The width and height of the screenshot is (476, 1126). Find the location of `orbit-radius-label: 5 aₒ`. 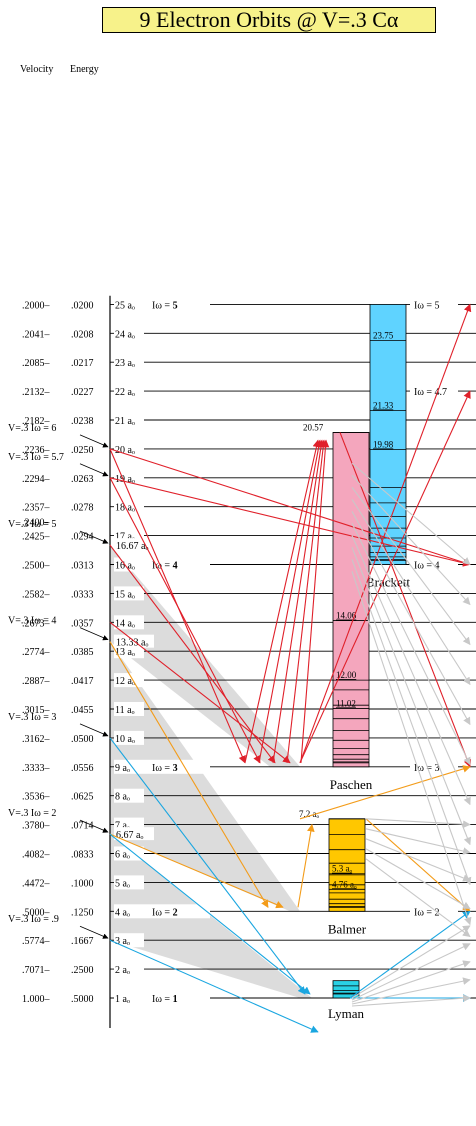

orbit-radius-label: 5 aₒ is located at coordinates (122, 883).